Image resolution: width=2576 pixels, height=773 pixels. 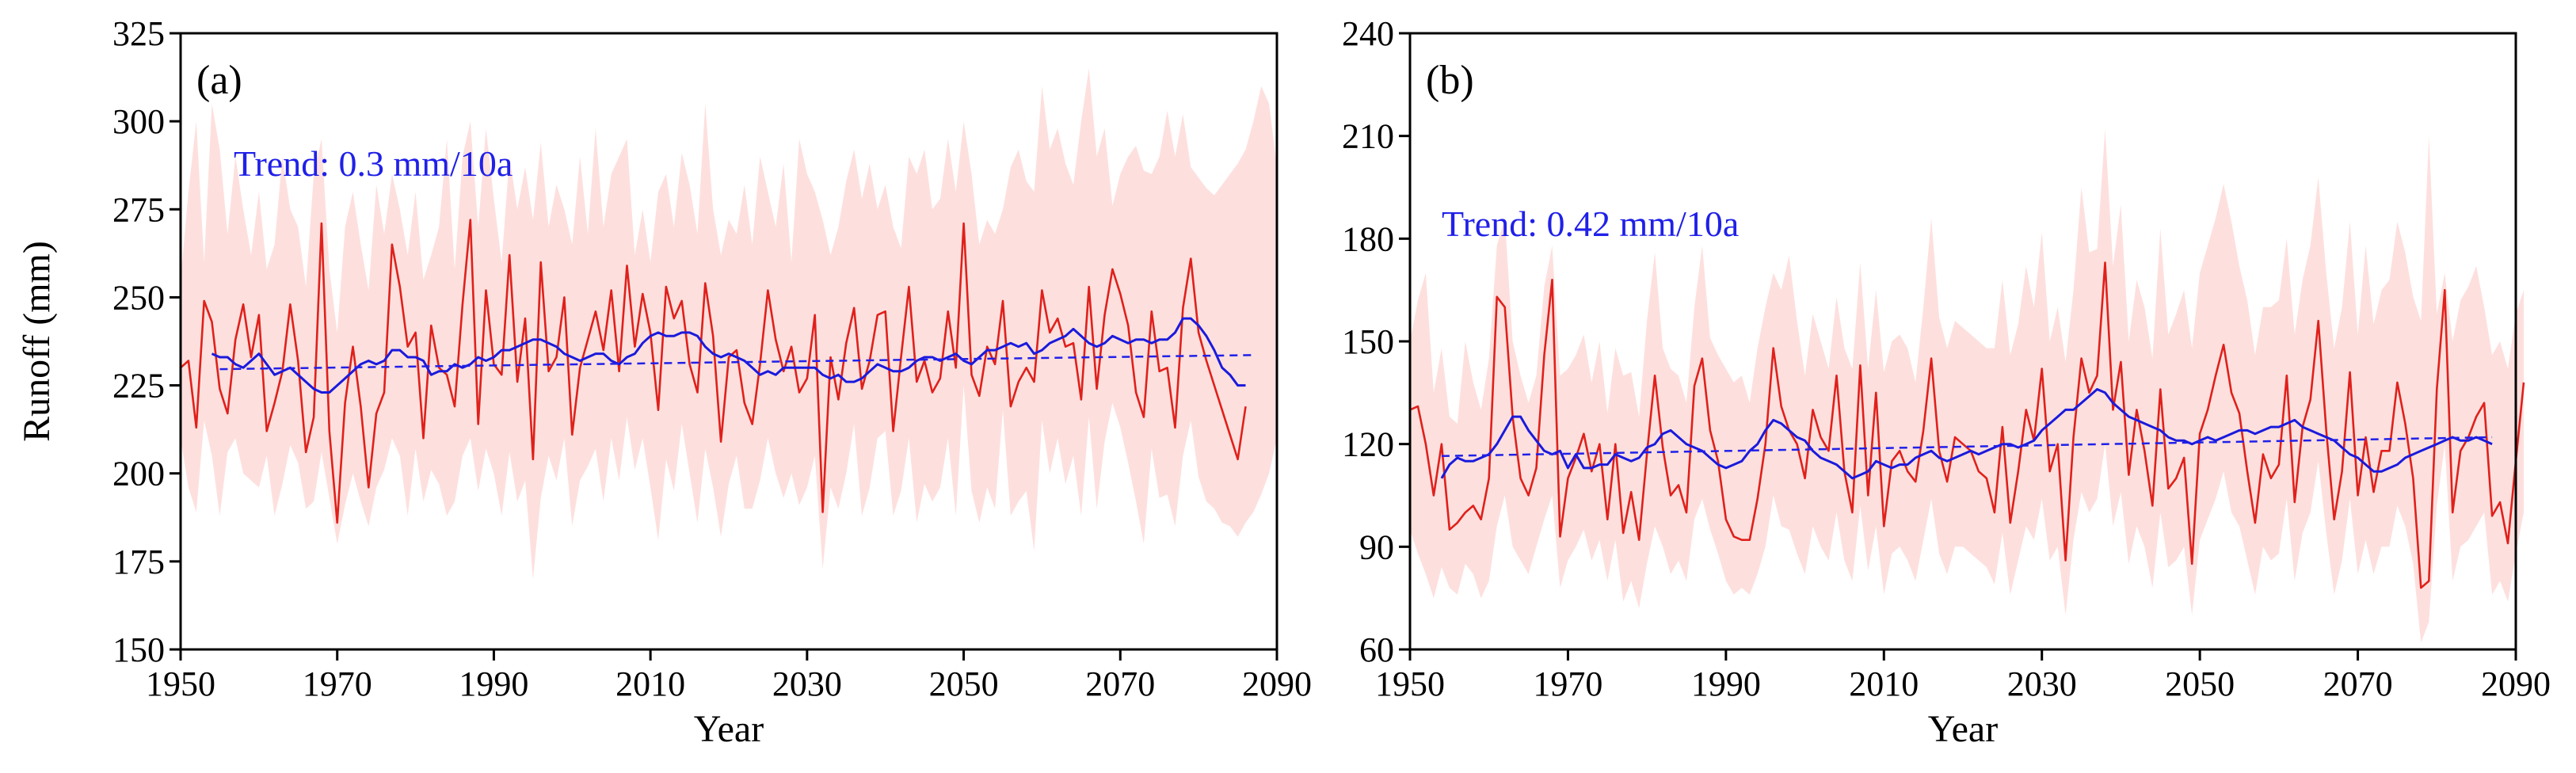 What do you see at coordinates (737, 362) in the screenshot?
I see `panel-a-trend-line` at bounding box center [737, 362].